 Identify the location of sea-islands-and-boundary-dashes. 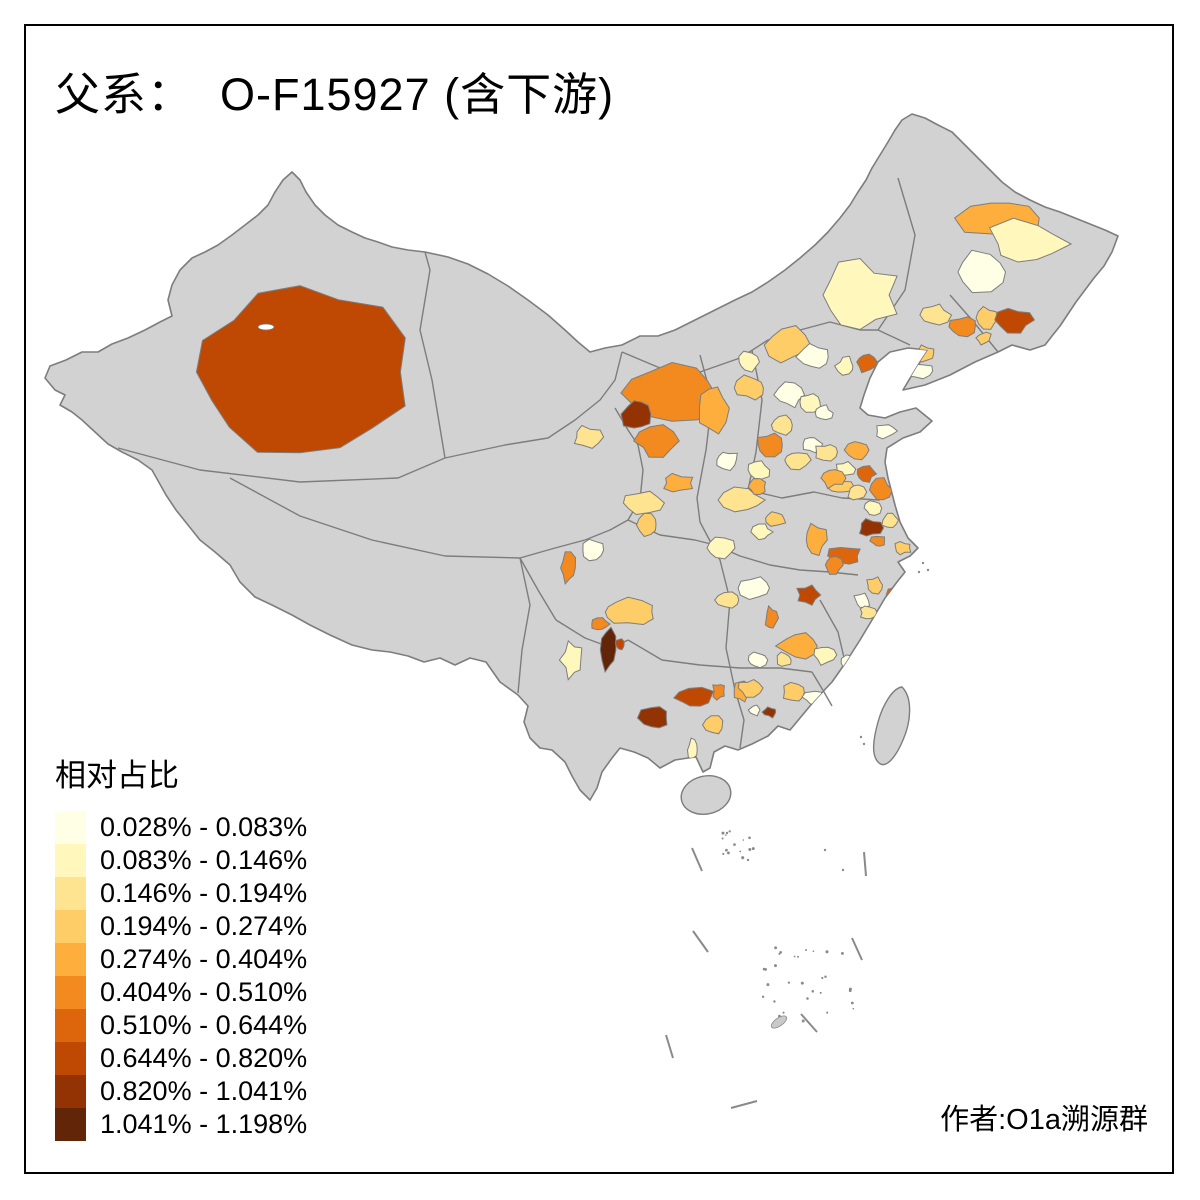
(797, 835).